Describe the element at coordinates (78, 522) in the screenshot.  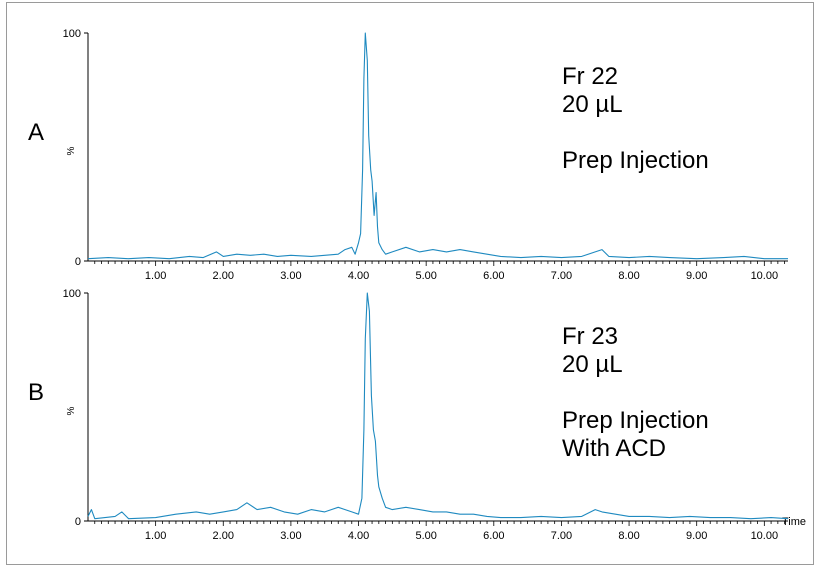
I see `panel-b-y-tick-label: 0` at that location.